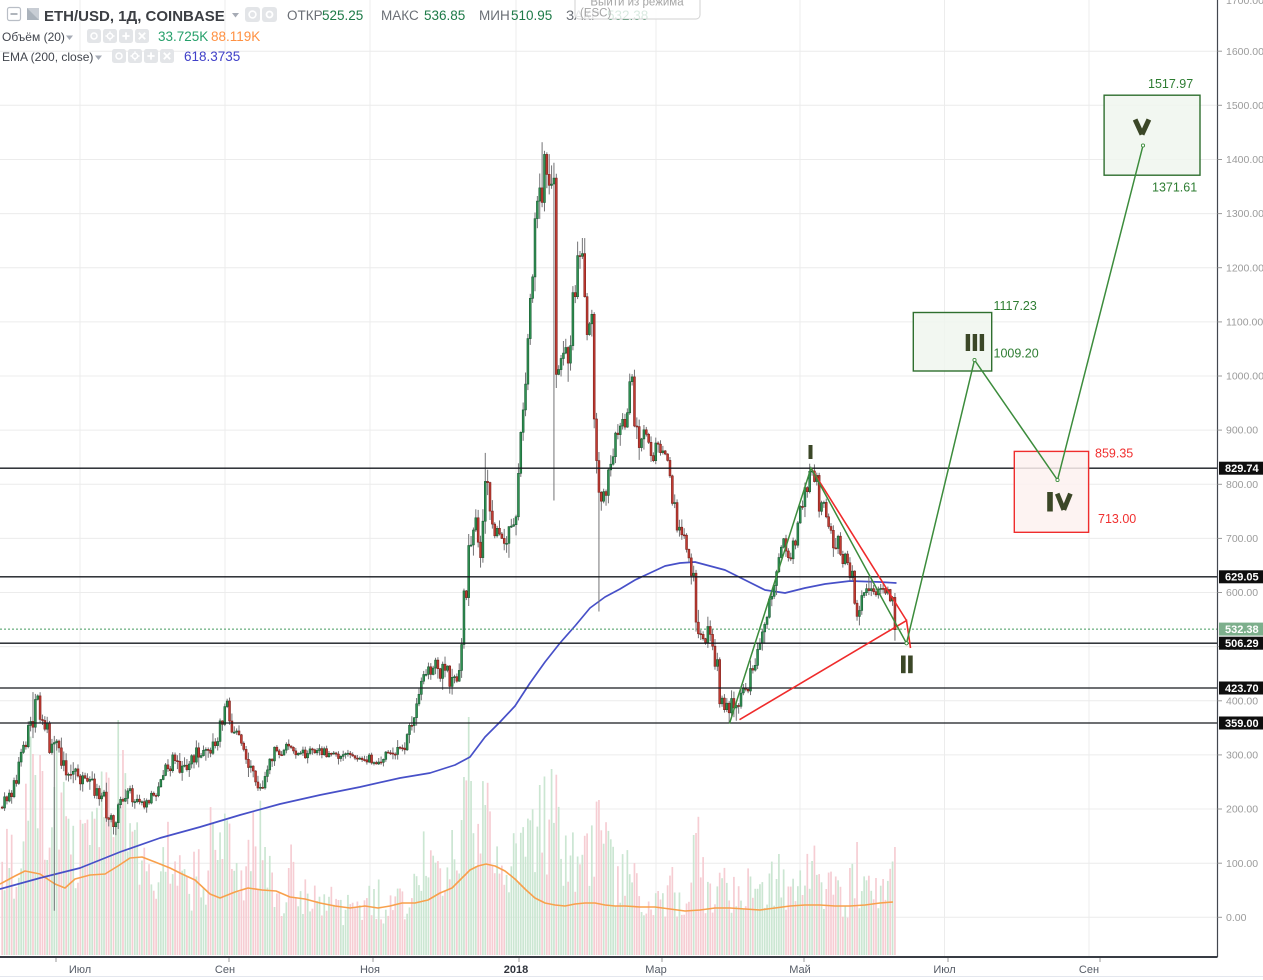  I want to click on svg-text: 1400.00, so click(1244, 160).